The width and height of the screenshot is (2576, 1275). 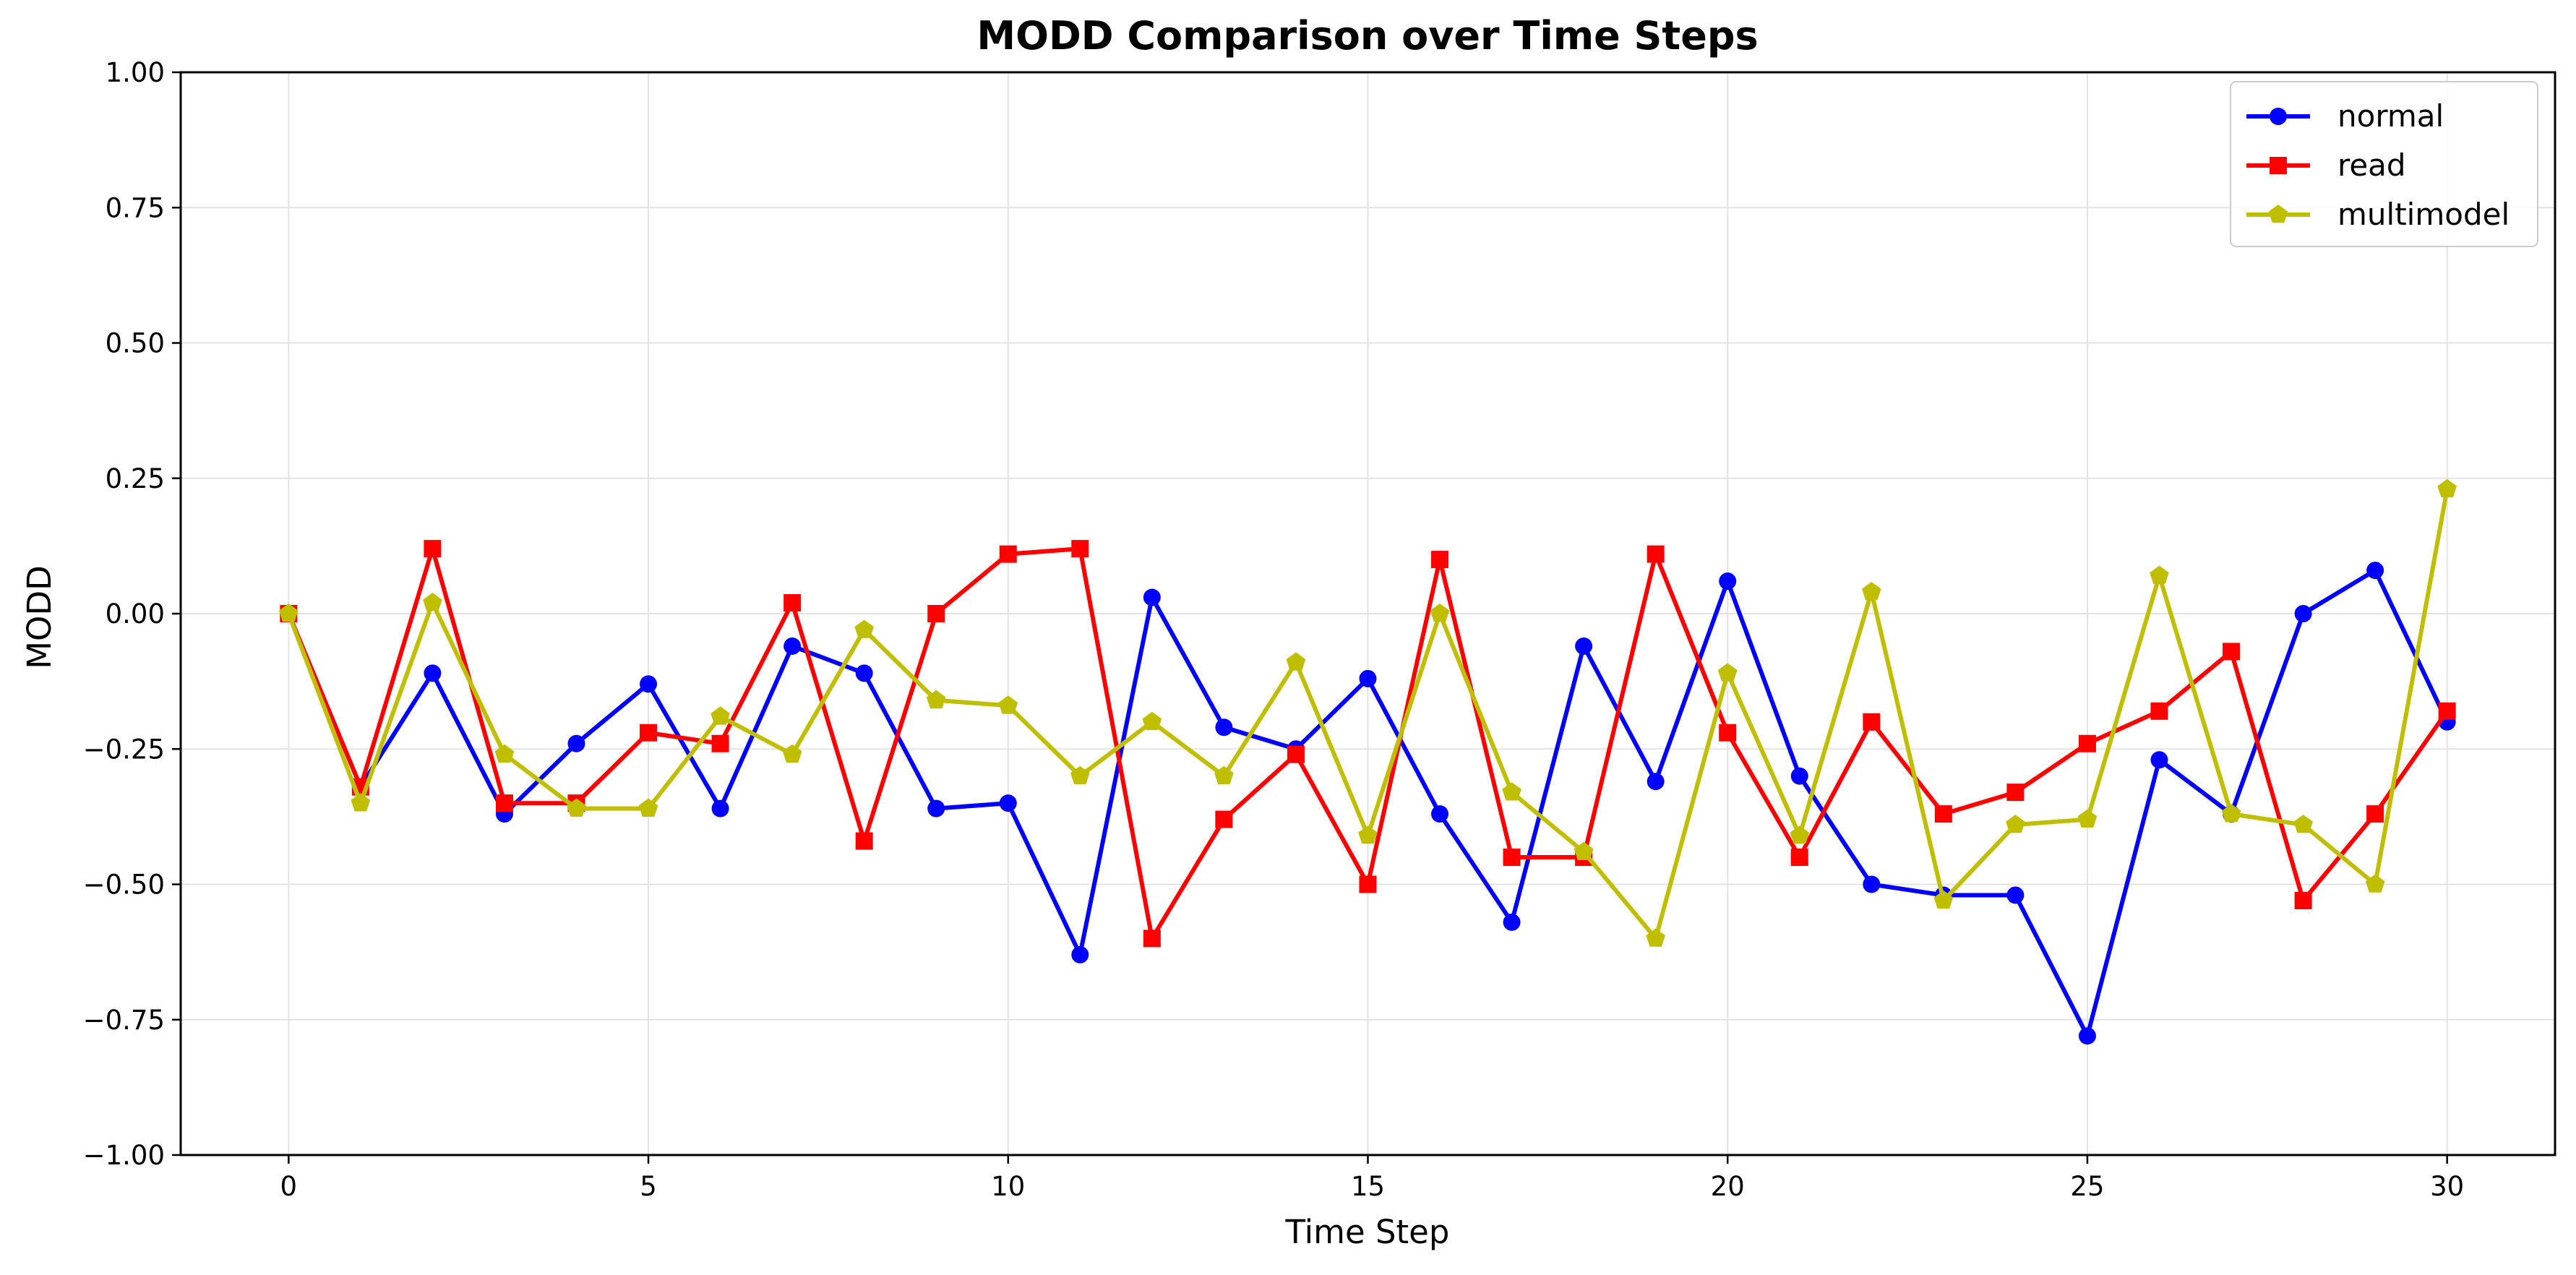 What do you see at coordinates (1728, 1186) in the screenshot?
I see `x-tick-label: 20` at bounding box center [1728, 1186].